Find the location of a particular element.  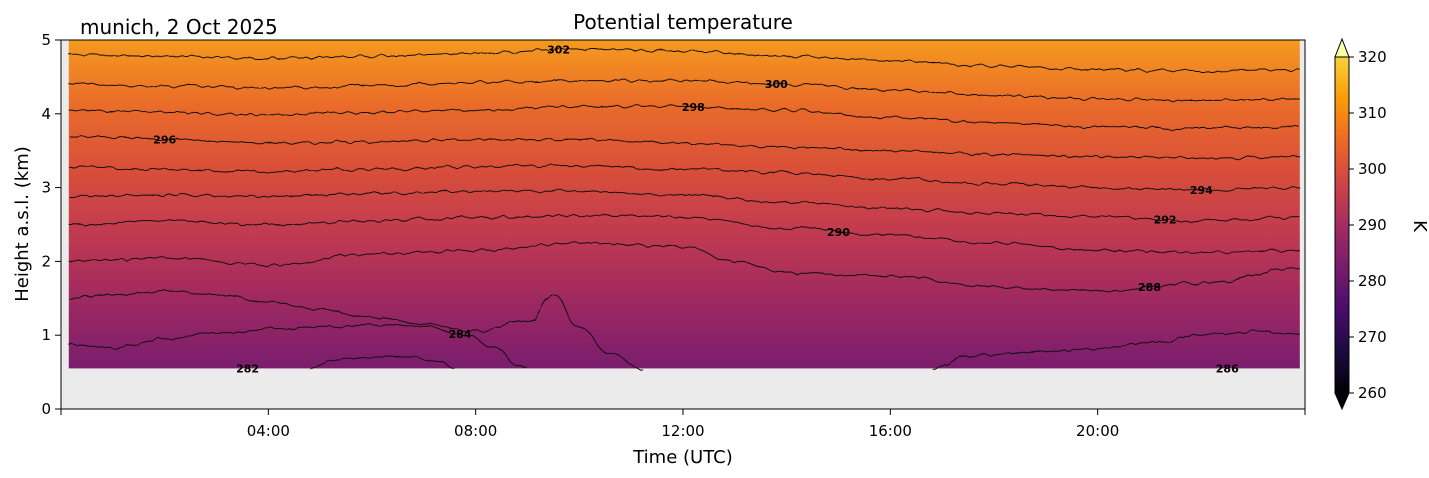

x-tick-label: 20:00 is located at coordinates (1097, 431).